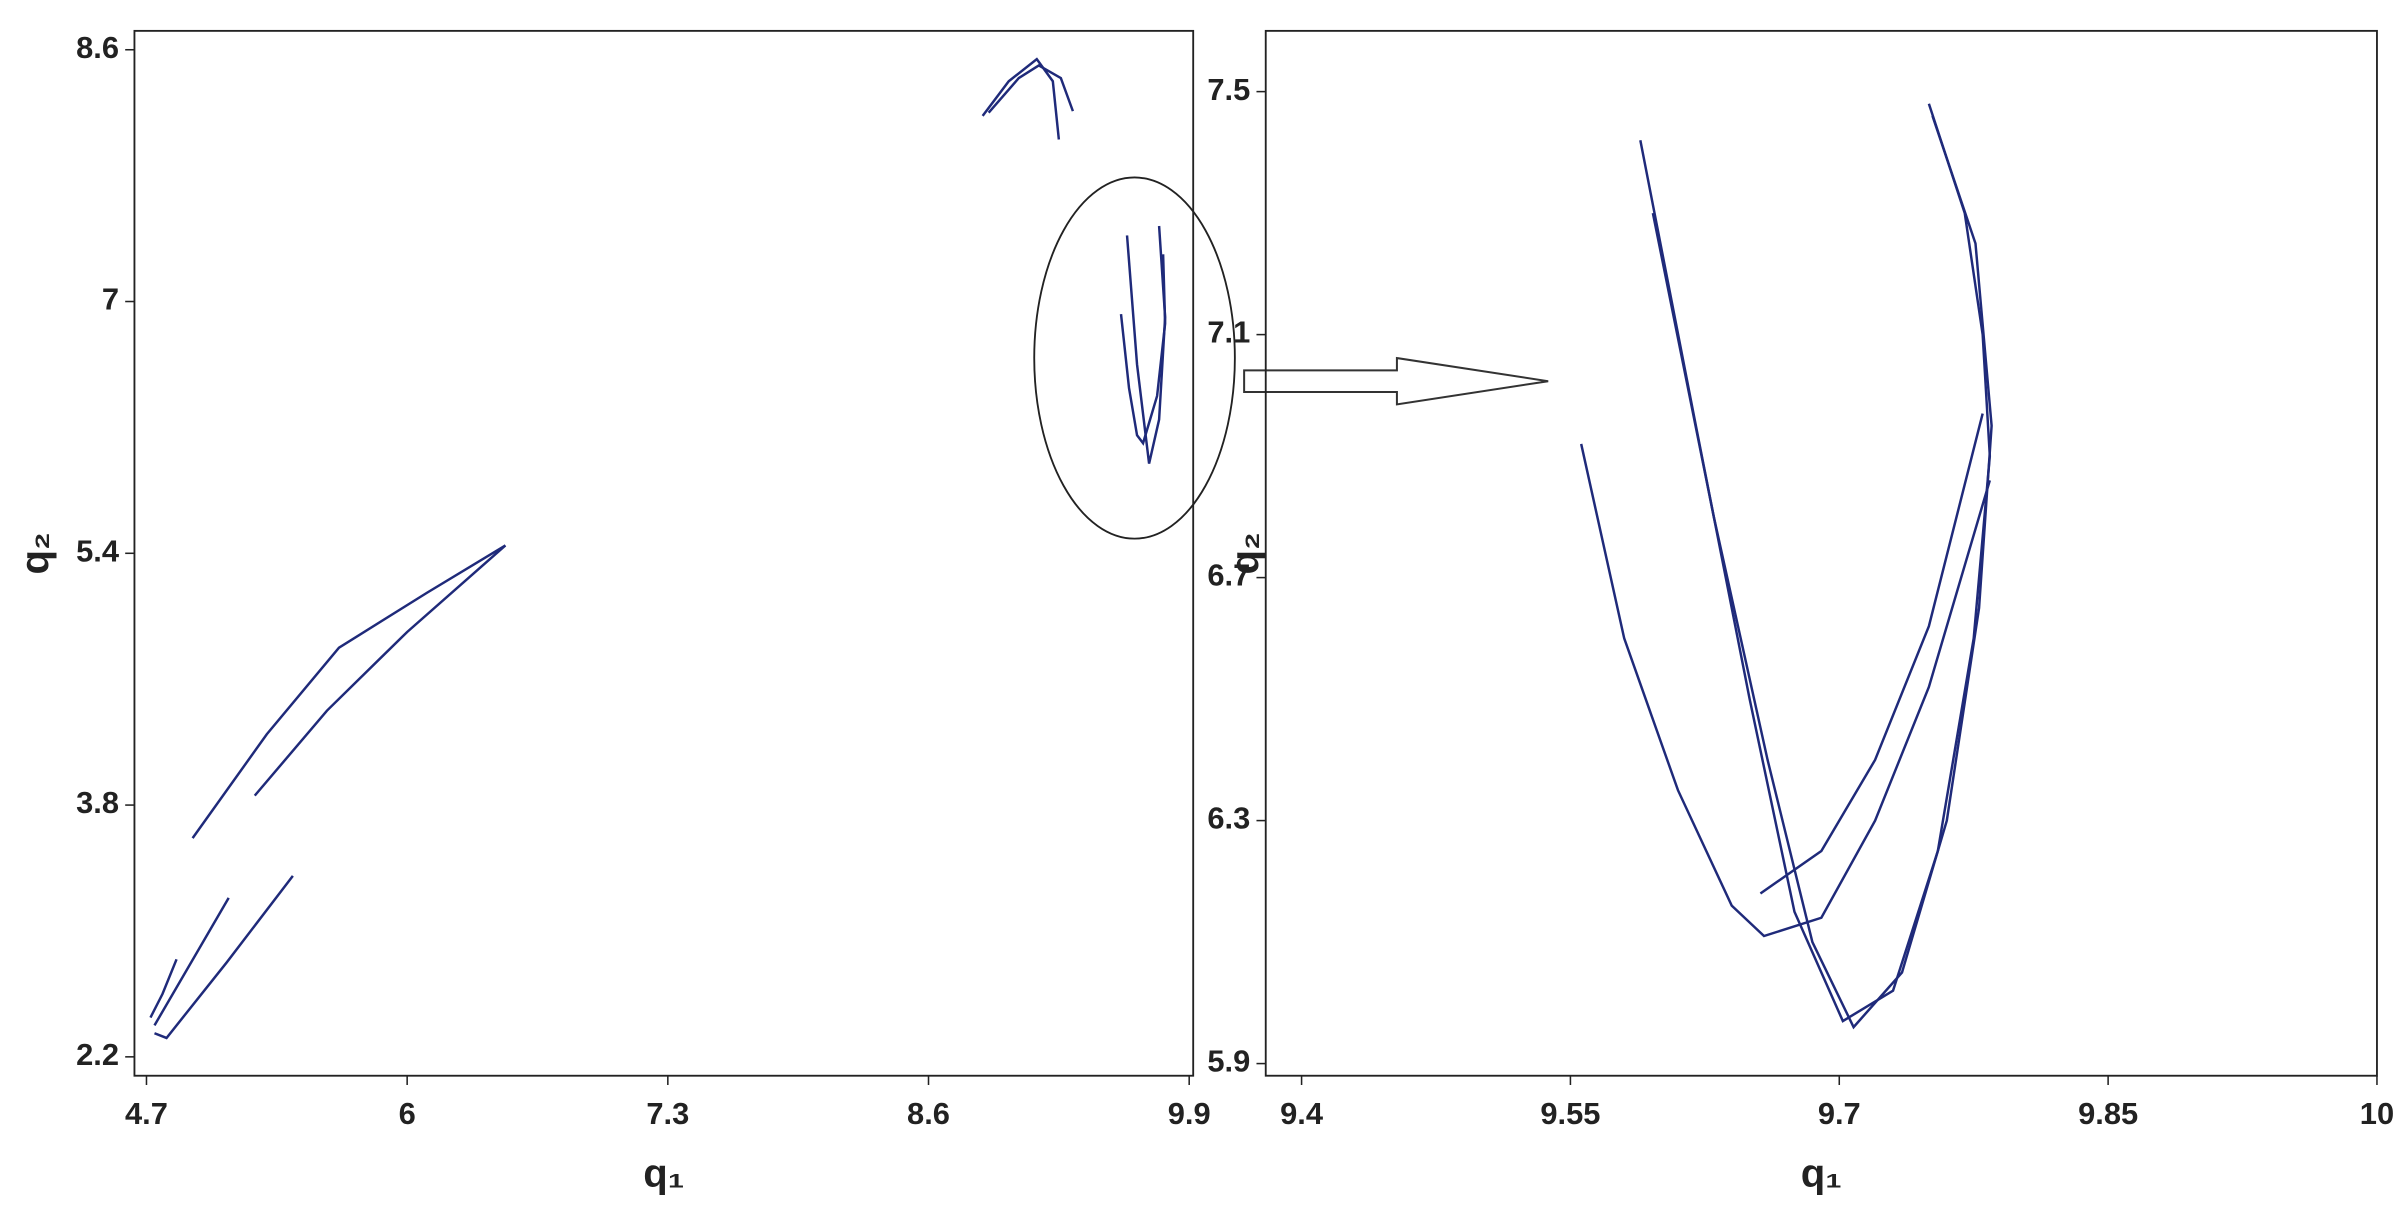  What do you see at coordinates (1228, 89) in the screenshot?
I see `y-tick-label: 7.5` at bounding box center [1228, 89].